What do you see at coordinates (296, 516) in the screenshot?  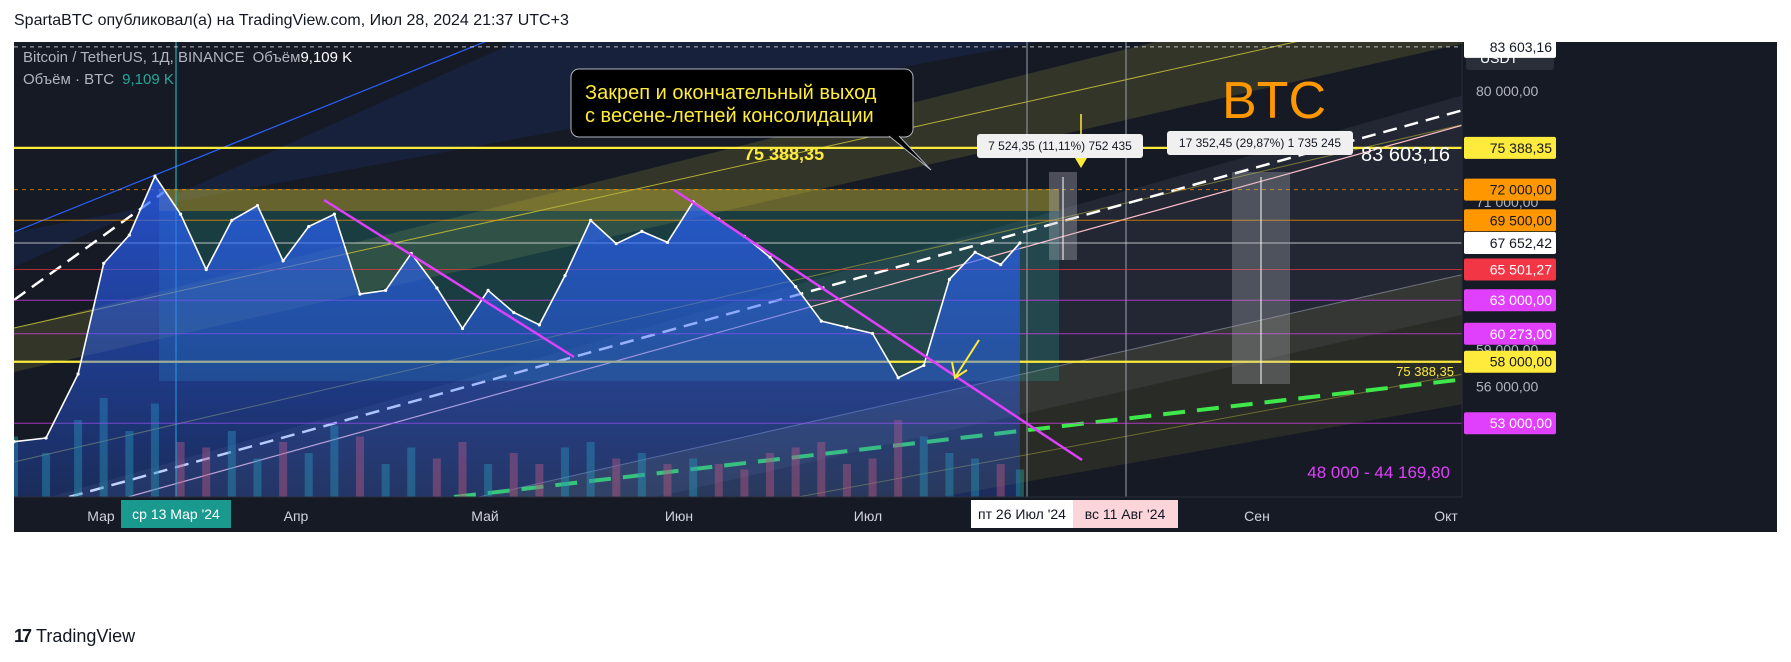 I see `time-label-apr: Апр` at bounding box center [296, 516].